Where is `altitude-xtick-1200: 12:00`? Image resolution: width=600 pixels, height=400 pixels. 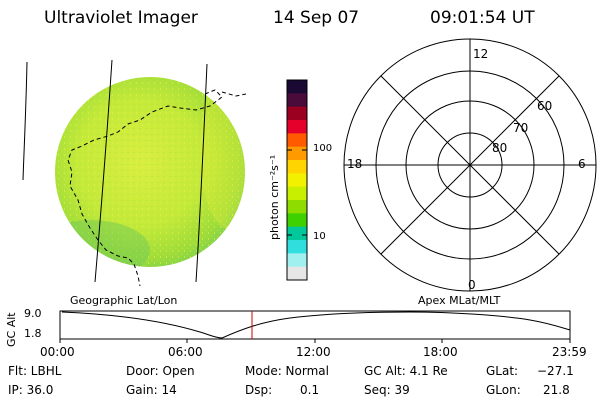 altitude-xtick-1200: 12:00 is located at coordinates (313, 352).